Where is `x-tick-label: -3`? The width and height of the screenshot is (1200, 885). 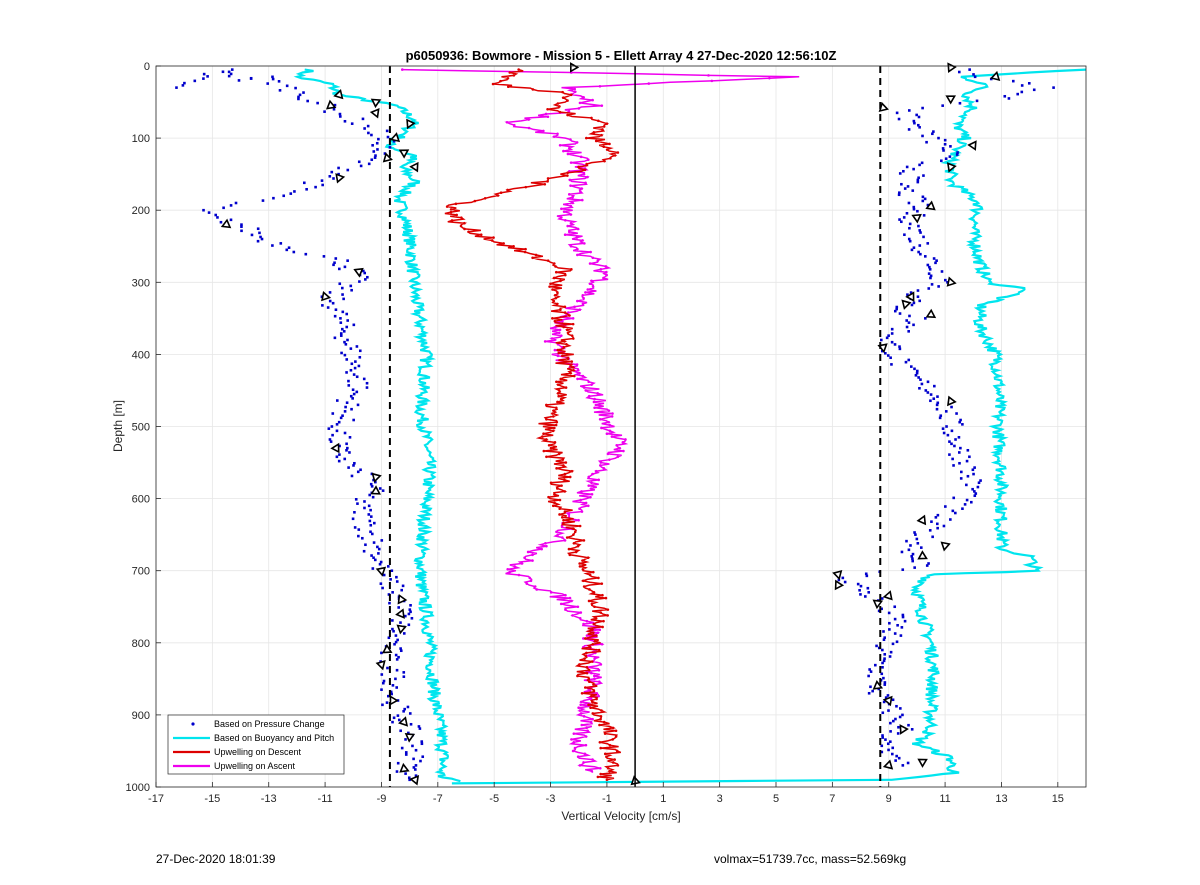
x-tick-label: -3 is located at coordinates (551, 799).